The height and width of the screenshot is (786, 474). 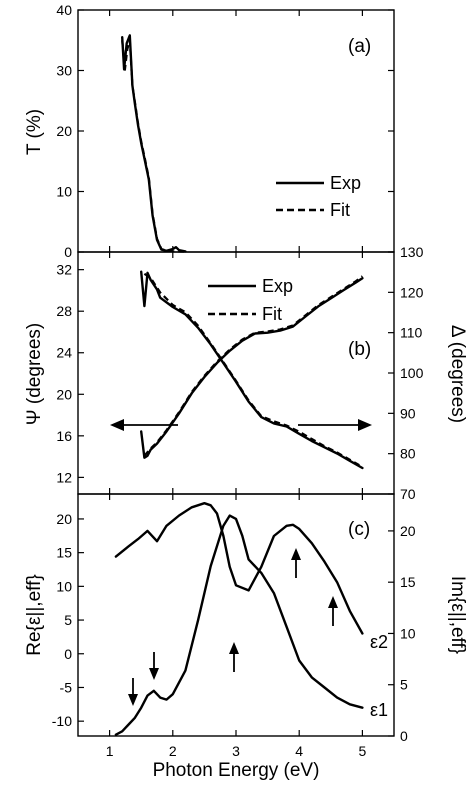 What do you see at coordinates (363, 751) in the screenshot?
I see `x-tick-label: 5` at bounding box center [363, 751].